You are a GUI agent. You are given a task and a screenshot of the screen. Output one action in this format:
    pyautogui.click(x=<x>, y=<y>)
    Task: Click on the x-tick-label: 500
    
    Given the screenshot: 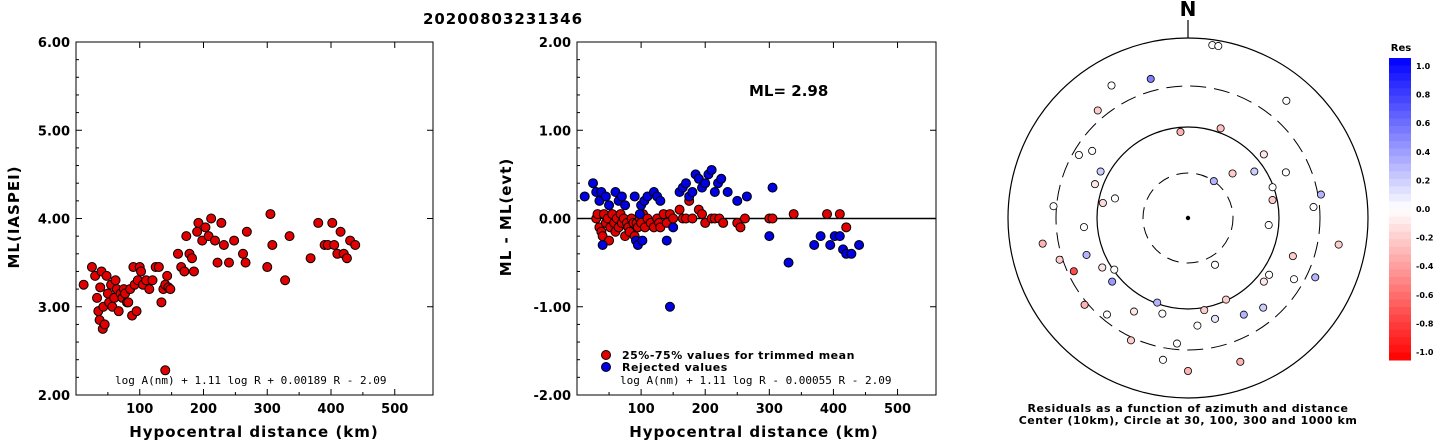 What is the action you would take?
    pyautogui.click(x=897, y=409)
    